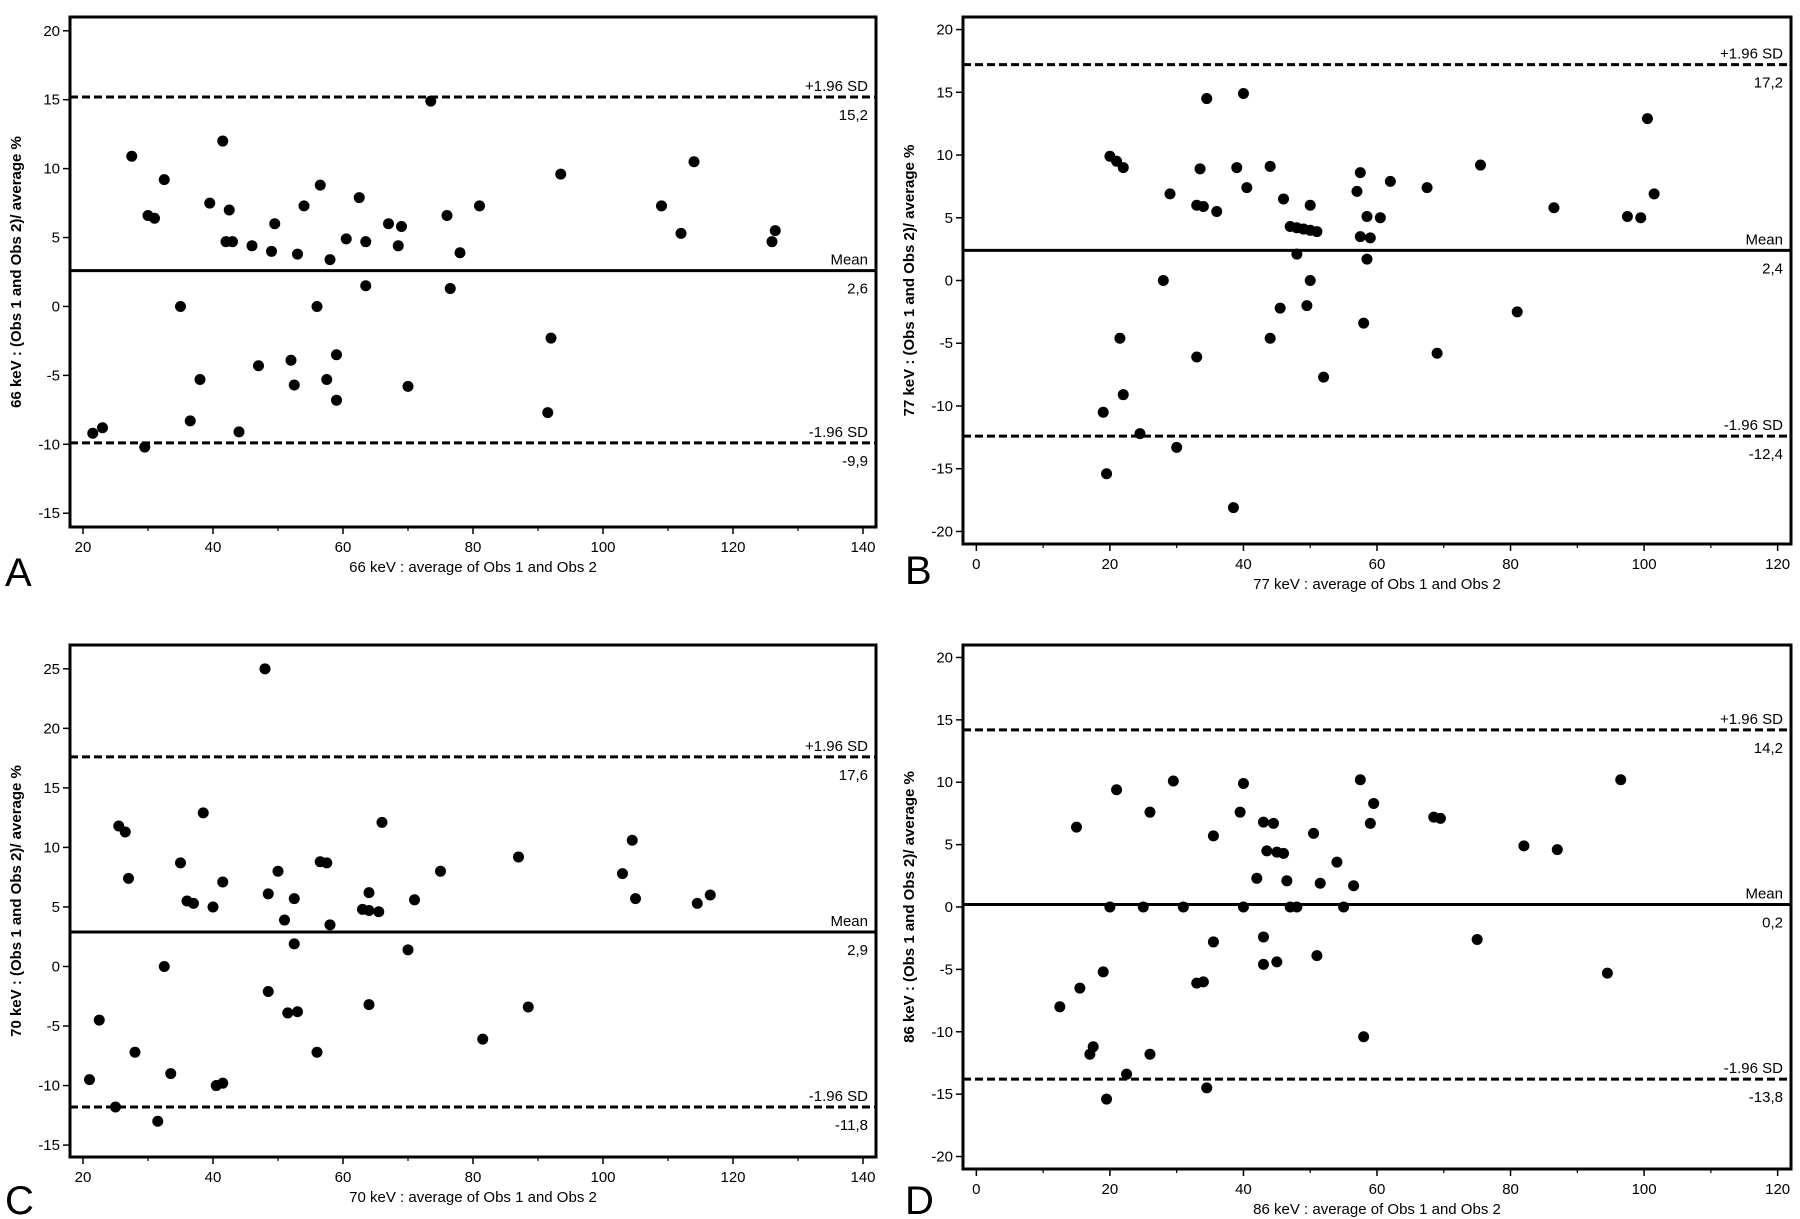 The image size is (1800, 1219). I want to click on y-axis-label: 70 keV : (Obs 1 and Obs 2)/ average %, so click(16, 901).